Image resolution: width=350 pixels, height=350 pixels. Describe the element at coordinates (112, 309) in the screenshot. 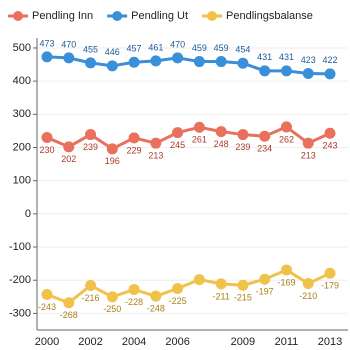

I see `data-label: -250` at that location.